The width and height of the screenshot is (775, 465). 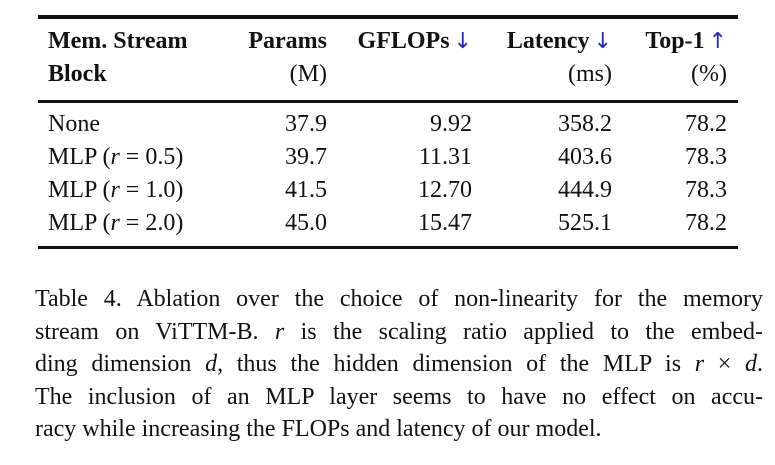 I want to click on col-header-params-label: Params, so click(x=287, y=41).